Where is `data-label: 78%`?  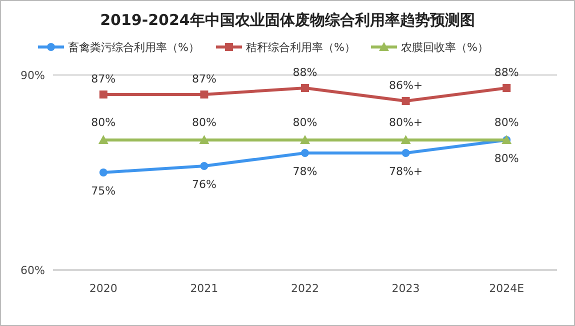
data-label: 78% is located at coordinates (305, 171).